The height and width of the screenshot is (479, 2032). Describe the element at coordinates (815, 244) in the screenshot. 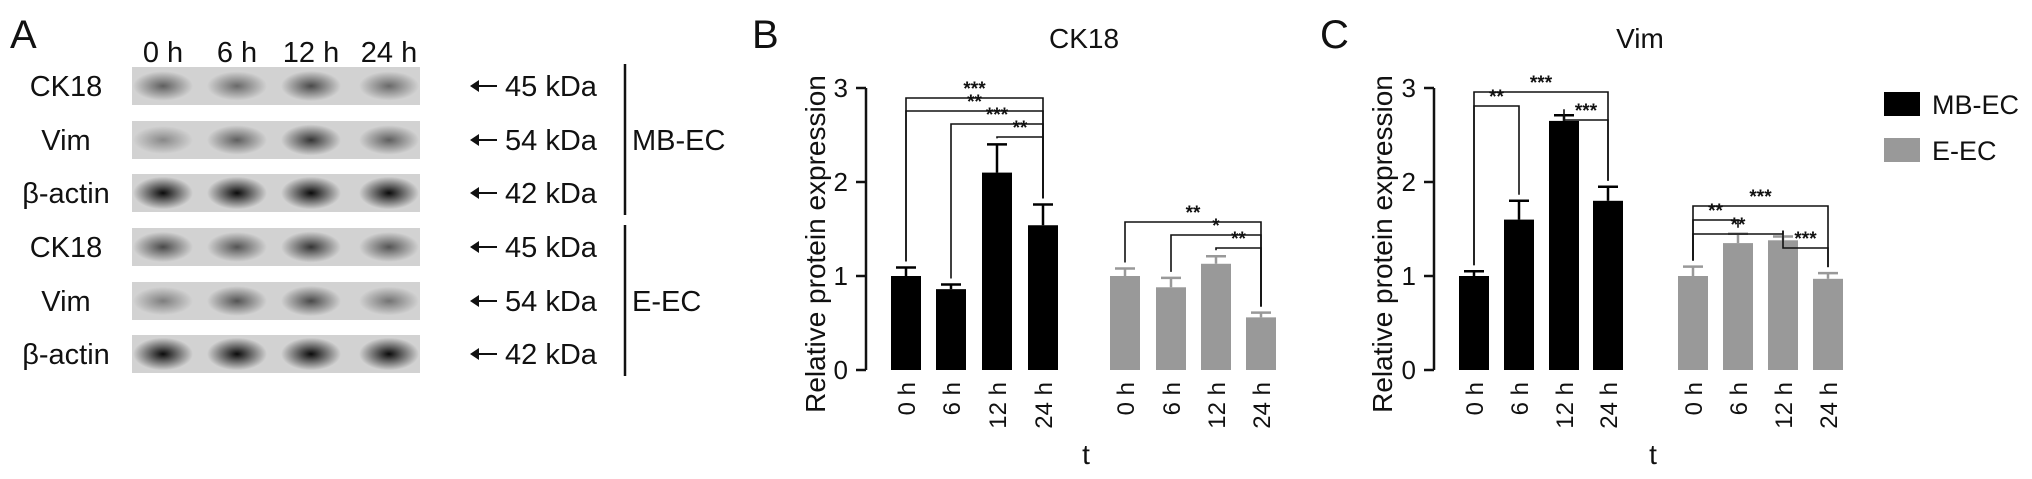

I see `y-axis-label: Relative protein expression` at that location.